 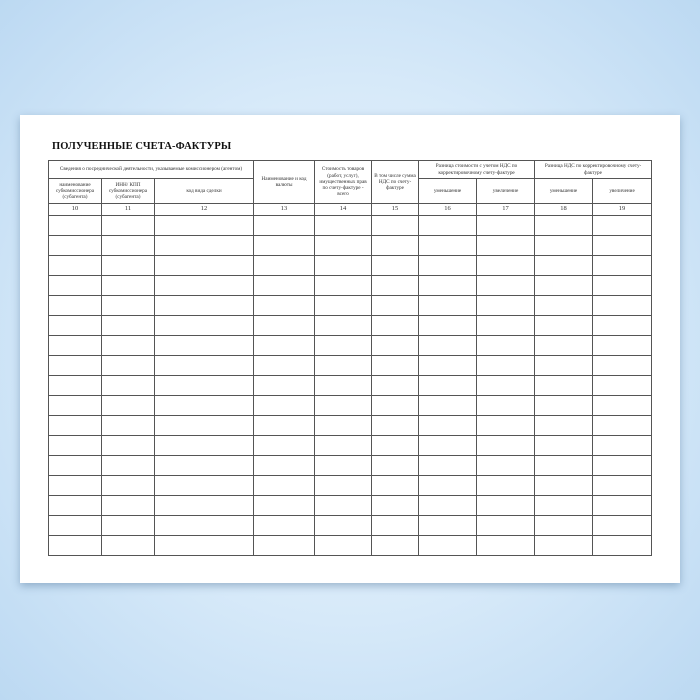 I want to click on column-number-row: 10 11 12 13 14 15 16 17 18 19, so click(x=350, y=209).